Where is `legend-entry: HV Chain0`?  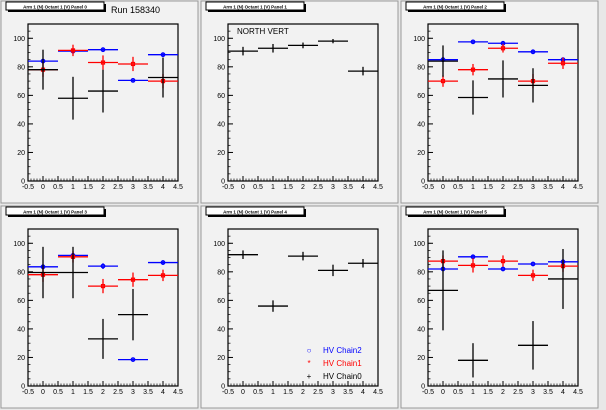
legend-entry: HV Chain0 is located at coordinates (342, 376).